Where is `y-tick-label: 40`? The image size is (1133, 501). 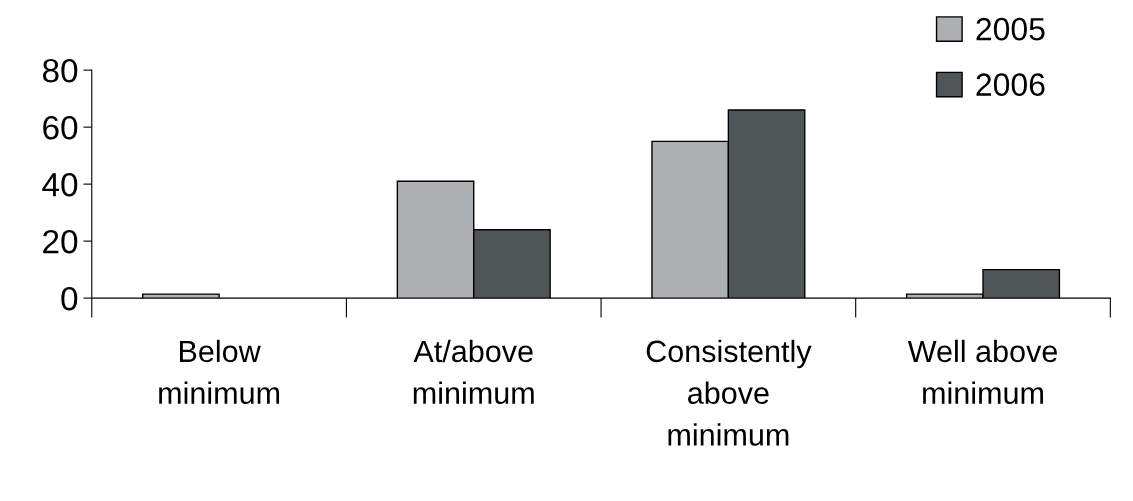
y-tick-label: 40 is located at coordinates (60, 184).